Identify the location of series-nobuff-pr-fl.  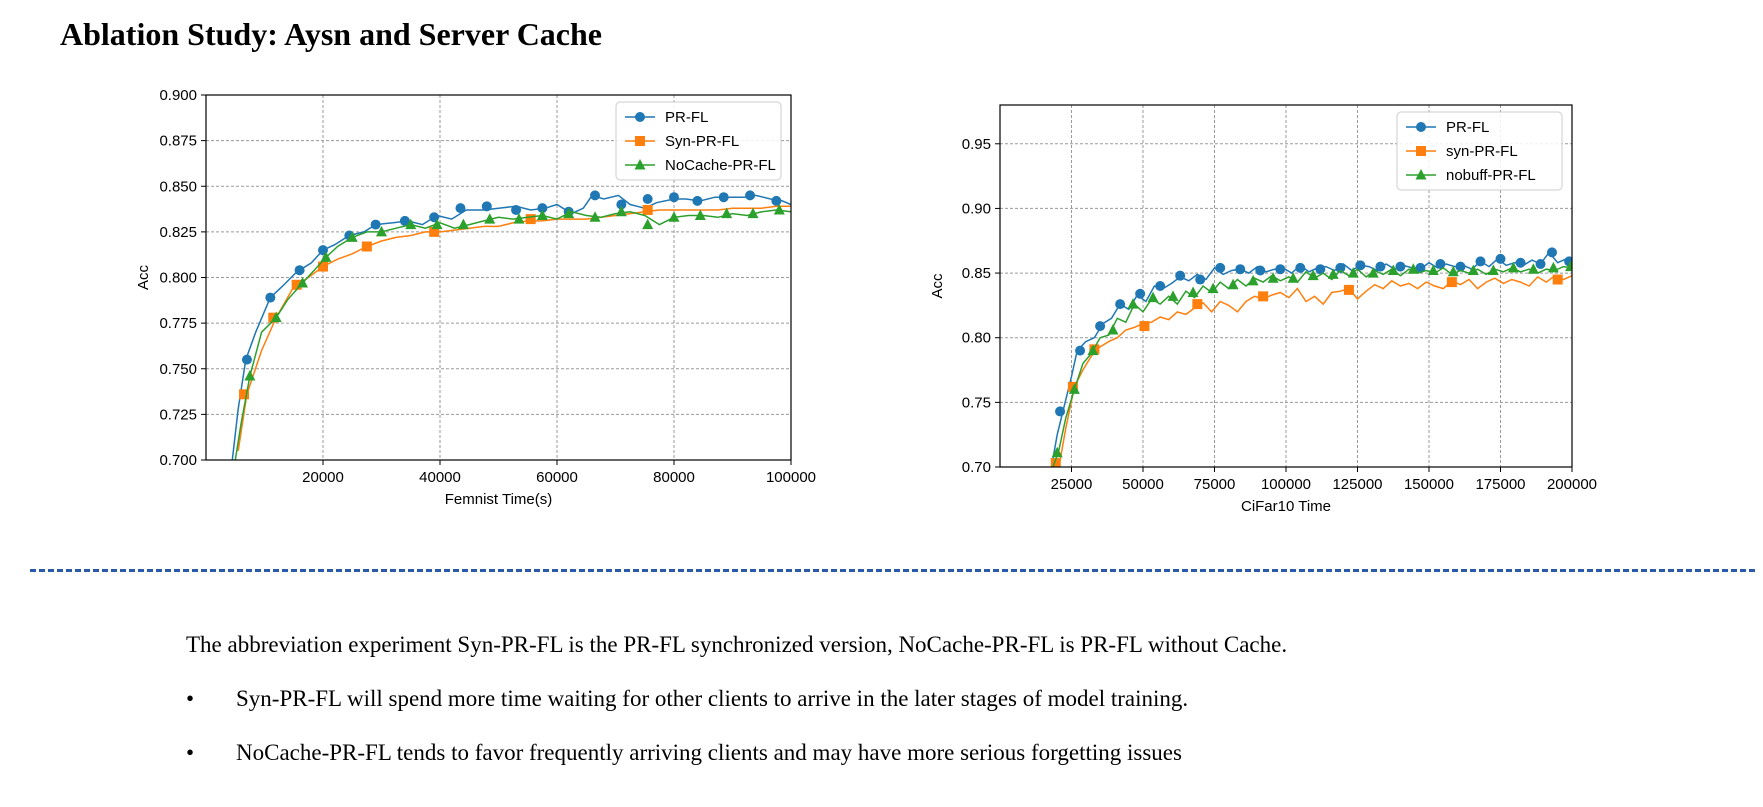
(1311, 363).